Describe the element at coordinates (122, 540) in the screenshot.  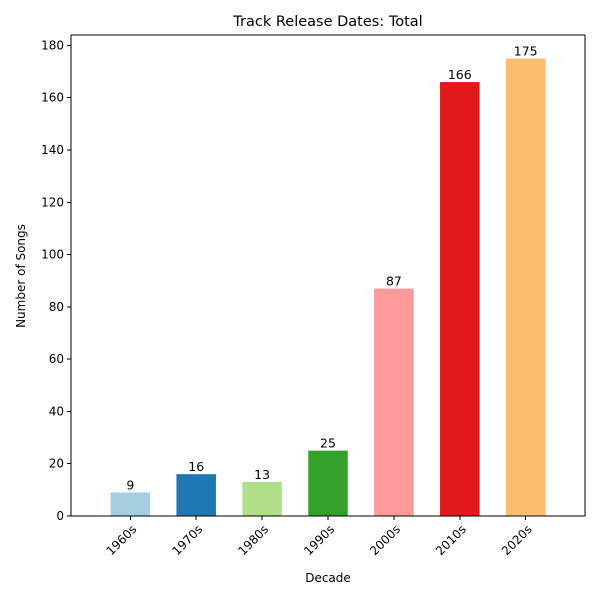
I see `x-tick-label-1960s: 1960s` at that location.